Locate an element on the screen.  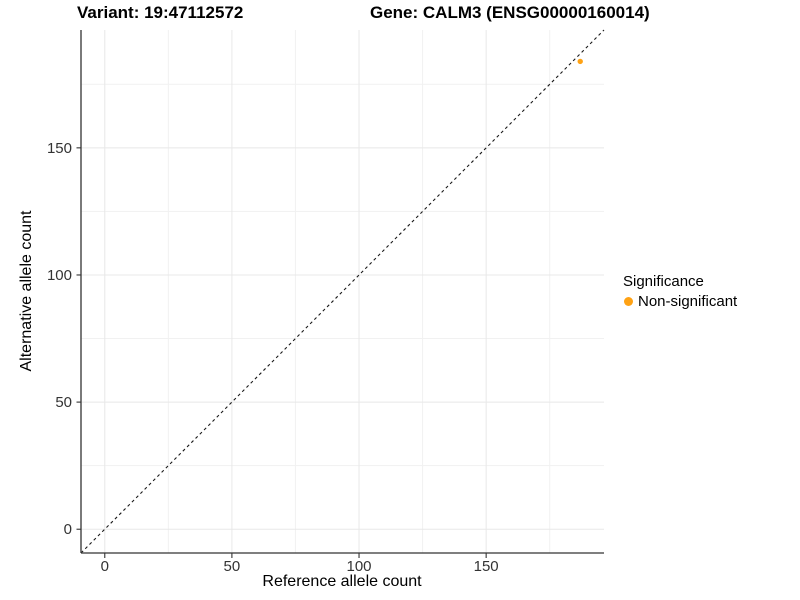
legend-item-non-significant: Non-significant is located at coordinates (680, 301).